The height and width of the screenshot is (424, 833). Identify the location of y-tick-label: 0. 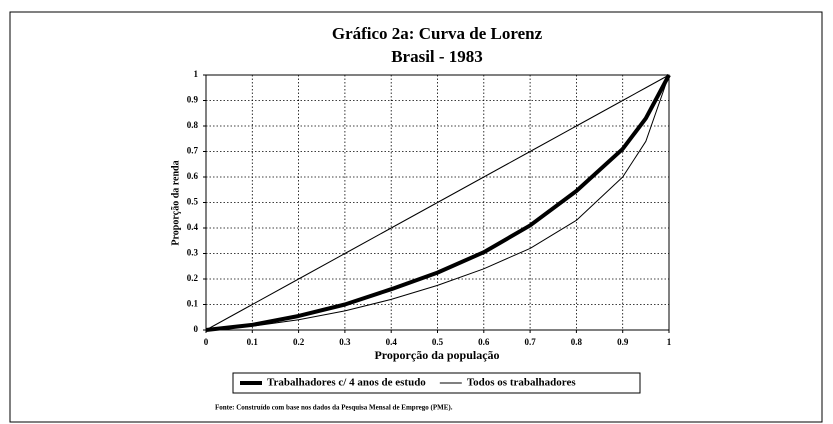
(196, 329).